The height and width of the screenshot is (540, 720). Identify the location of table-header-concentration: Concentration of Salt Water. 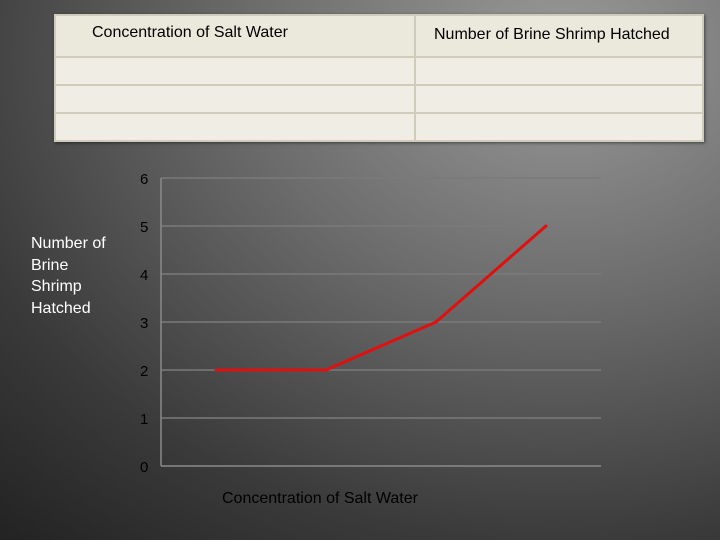
(235, 36).